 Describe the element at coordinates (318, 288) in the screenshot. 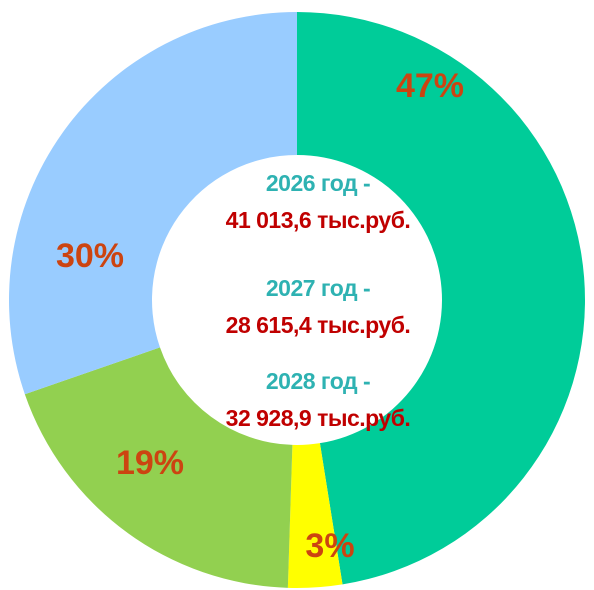

I see `center-annotation: 2027 год -` at that location.